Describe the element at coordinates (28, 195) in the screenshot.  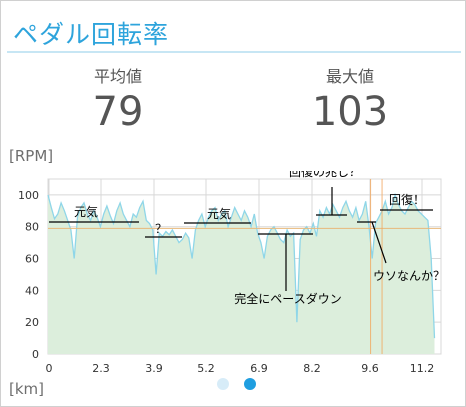
I see `y-tick-label: 100` at that location.